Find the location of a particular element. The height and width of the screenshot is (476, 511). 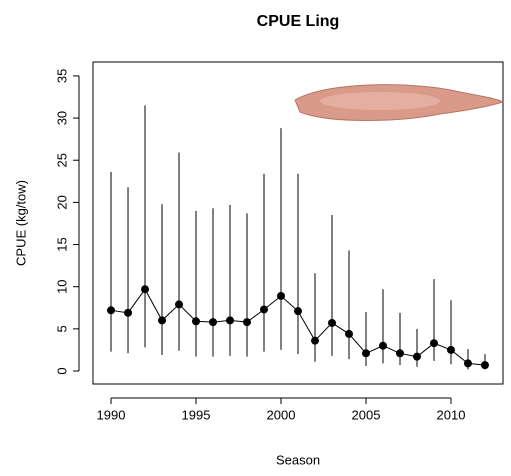

x-tick-label: 2005 is located at coordinates (366, 414).